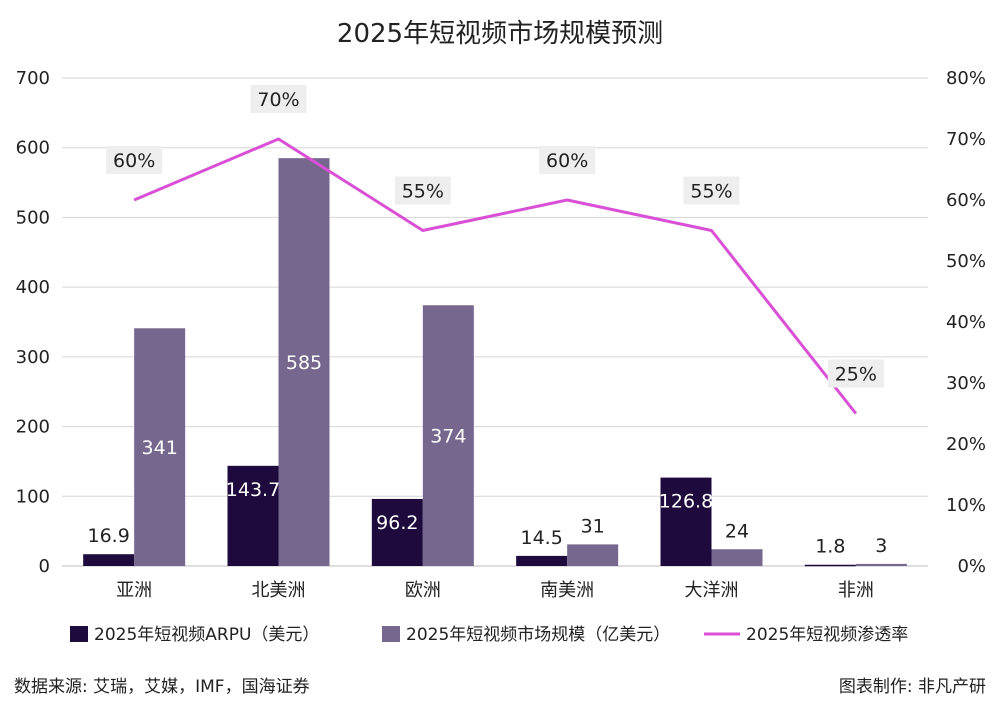  Describe the element at coordinates (134, 590) in the screenshot. I see `category-label: 亚洲` at that location.